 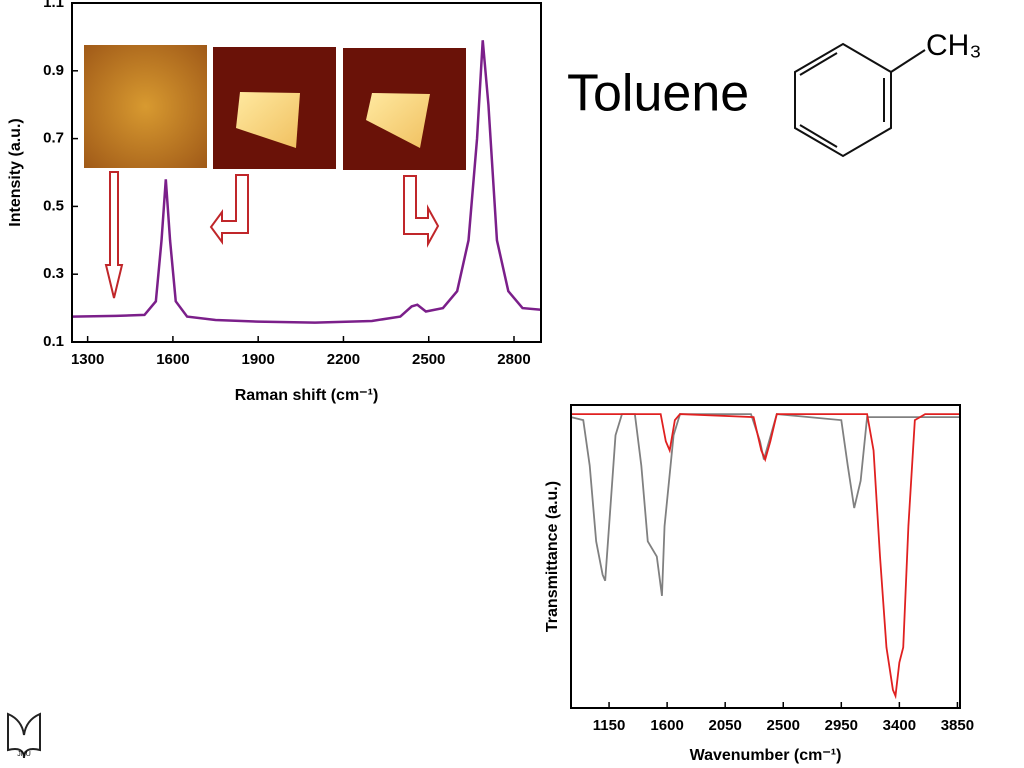 What do you see at coordinates (87, 359) in the screenshot?
I see `x-tick-label: 1300` at bounding box center [87, 359].